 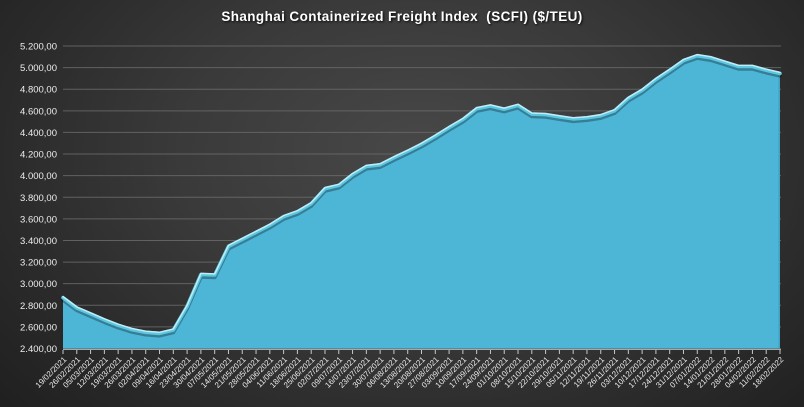 What do you see at coordinates (38, 327) in the screenshot?
I see `y-axis-tick-label: 2.600,00` at bounding box center [38, 327].